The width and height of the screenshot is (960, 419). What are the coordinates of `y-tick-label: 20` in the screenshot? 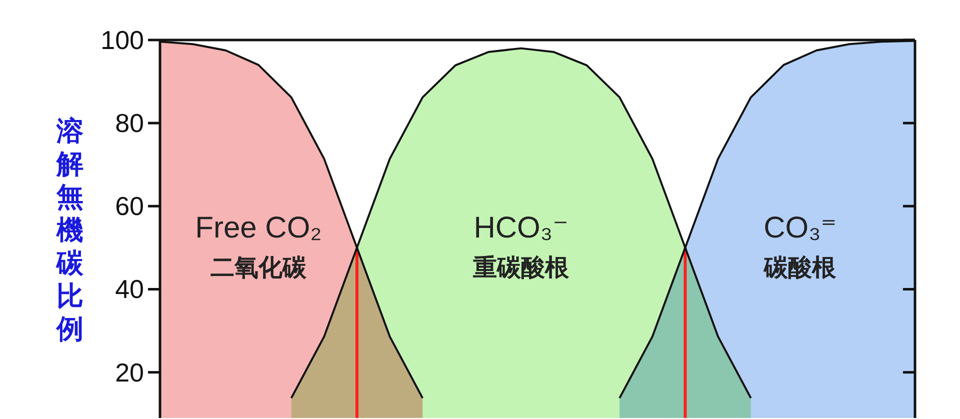 It's located at (129, 372).